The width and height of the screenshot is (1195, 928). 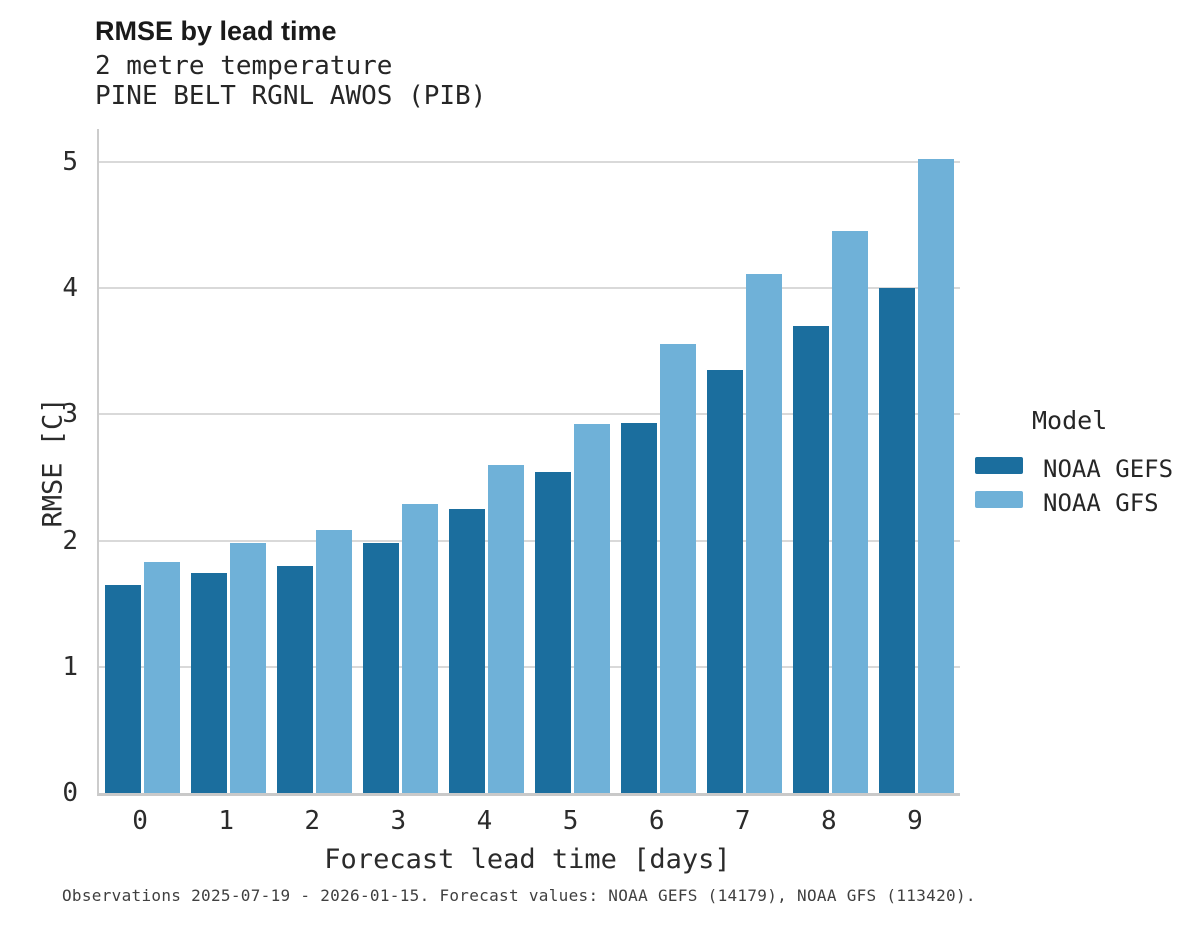 I want to click on legend-swatch-noaa-gefs, so click(x=999, y=465).